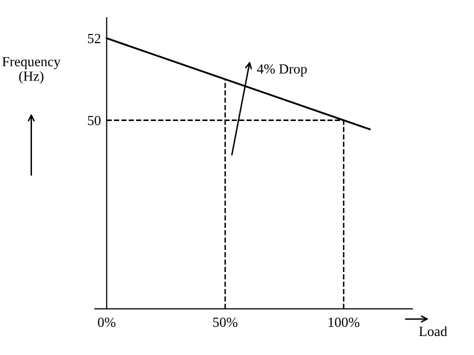 This screenshot has height=355, width=474. Describe the element at coordinates (31, 70) in the screenshot. I see `y-axis-title: Frequency (Hz)` at that location.